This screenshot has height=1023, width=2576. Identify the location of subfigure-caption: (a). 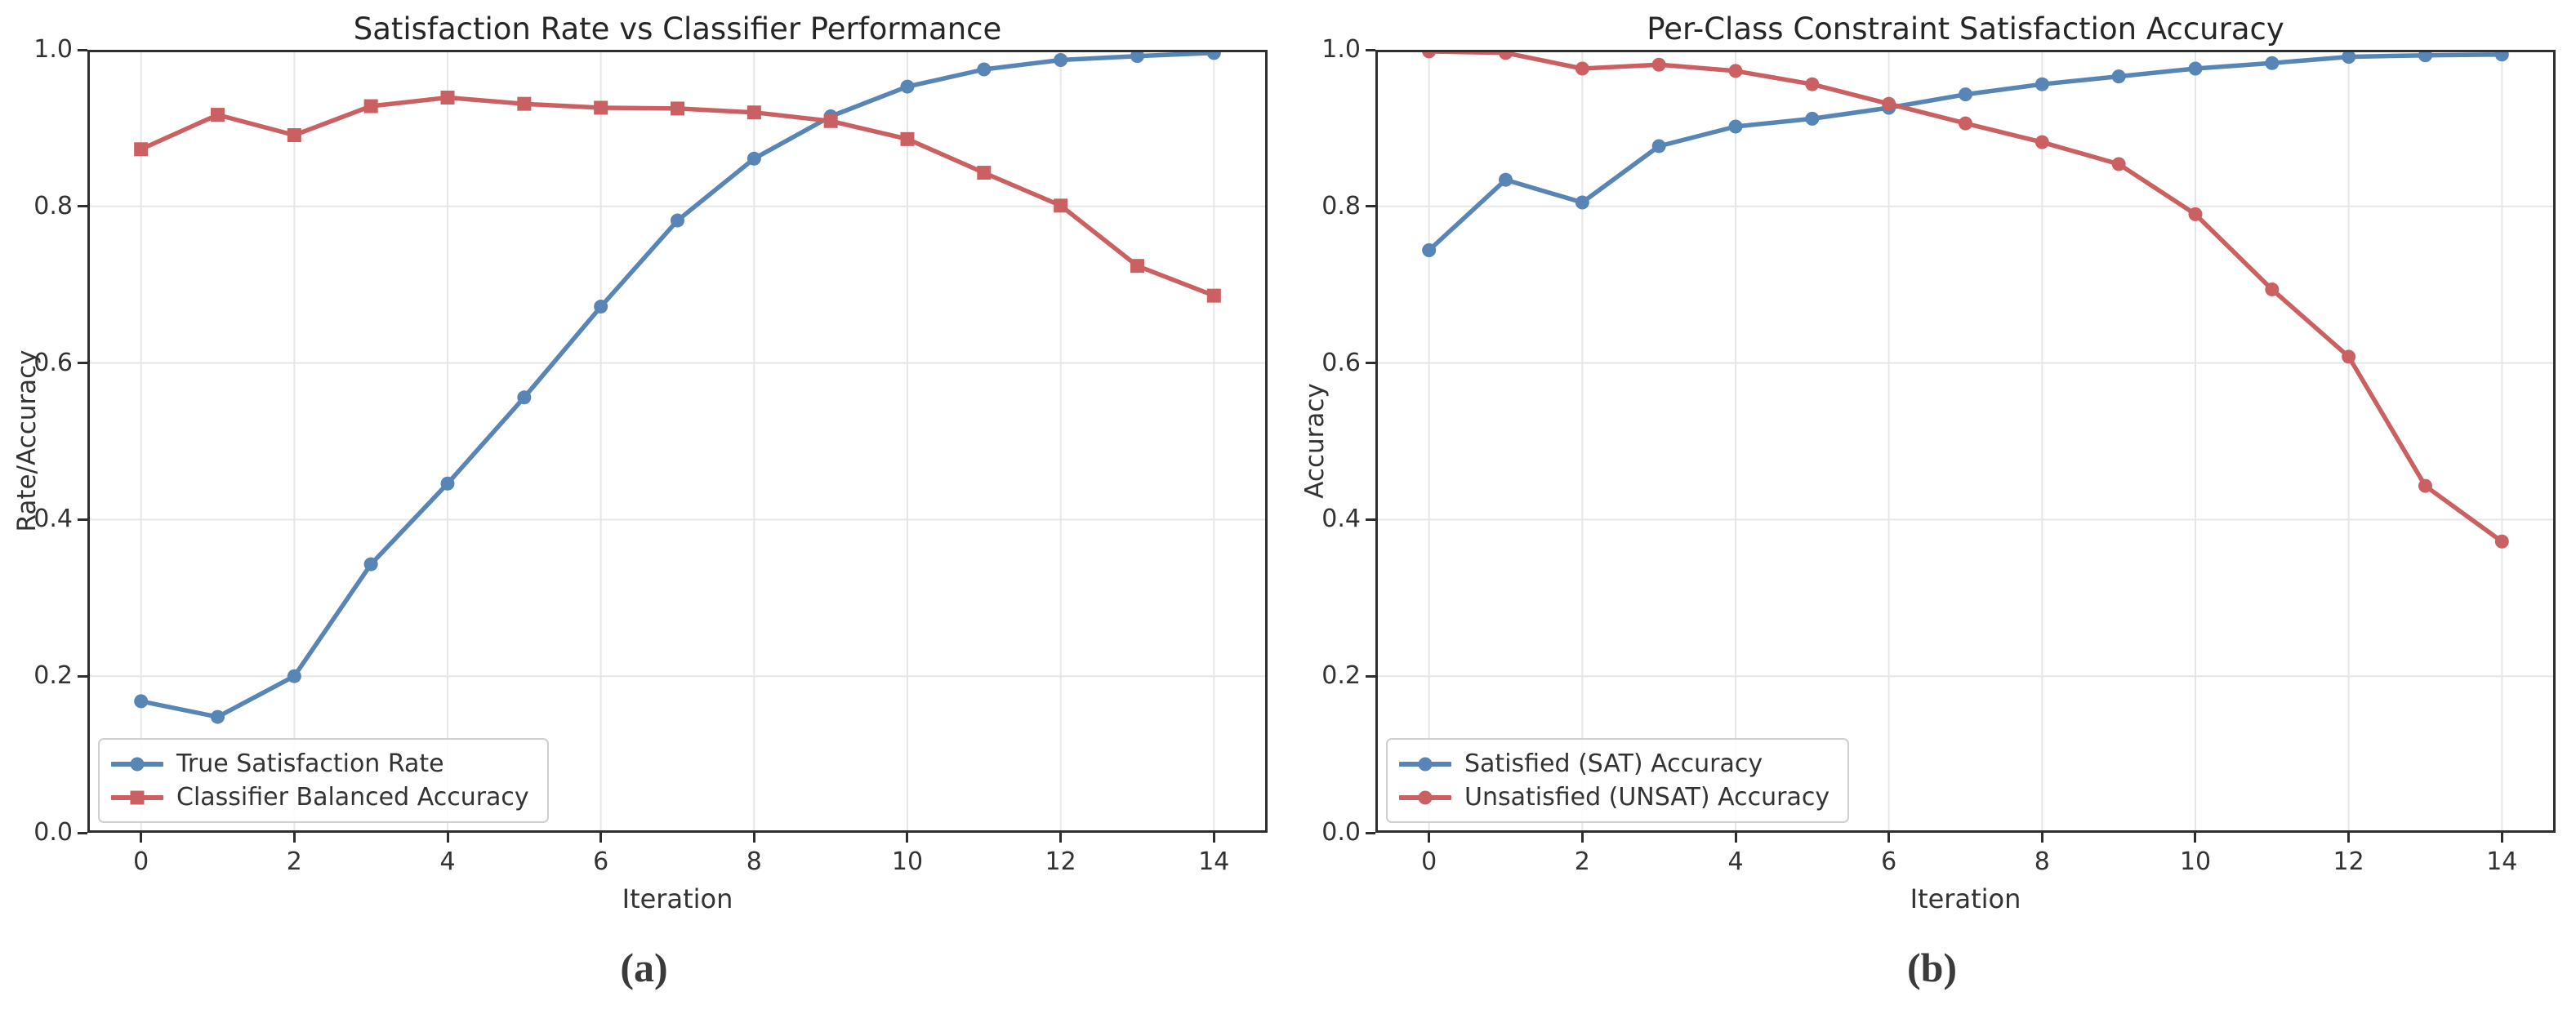
(644, 967).